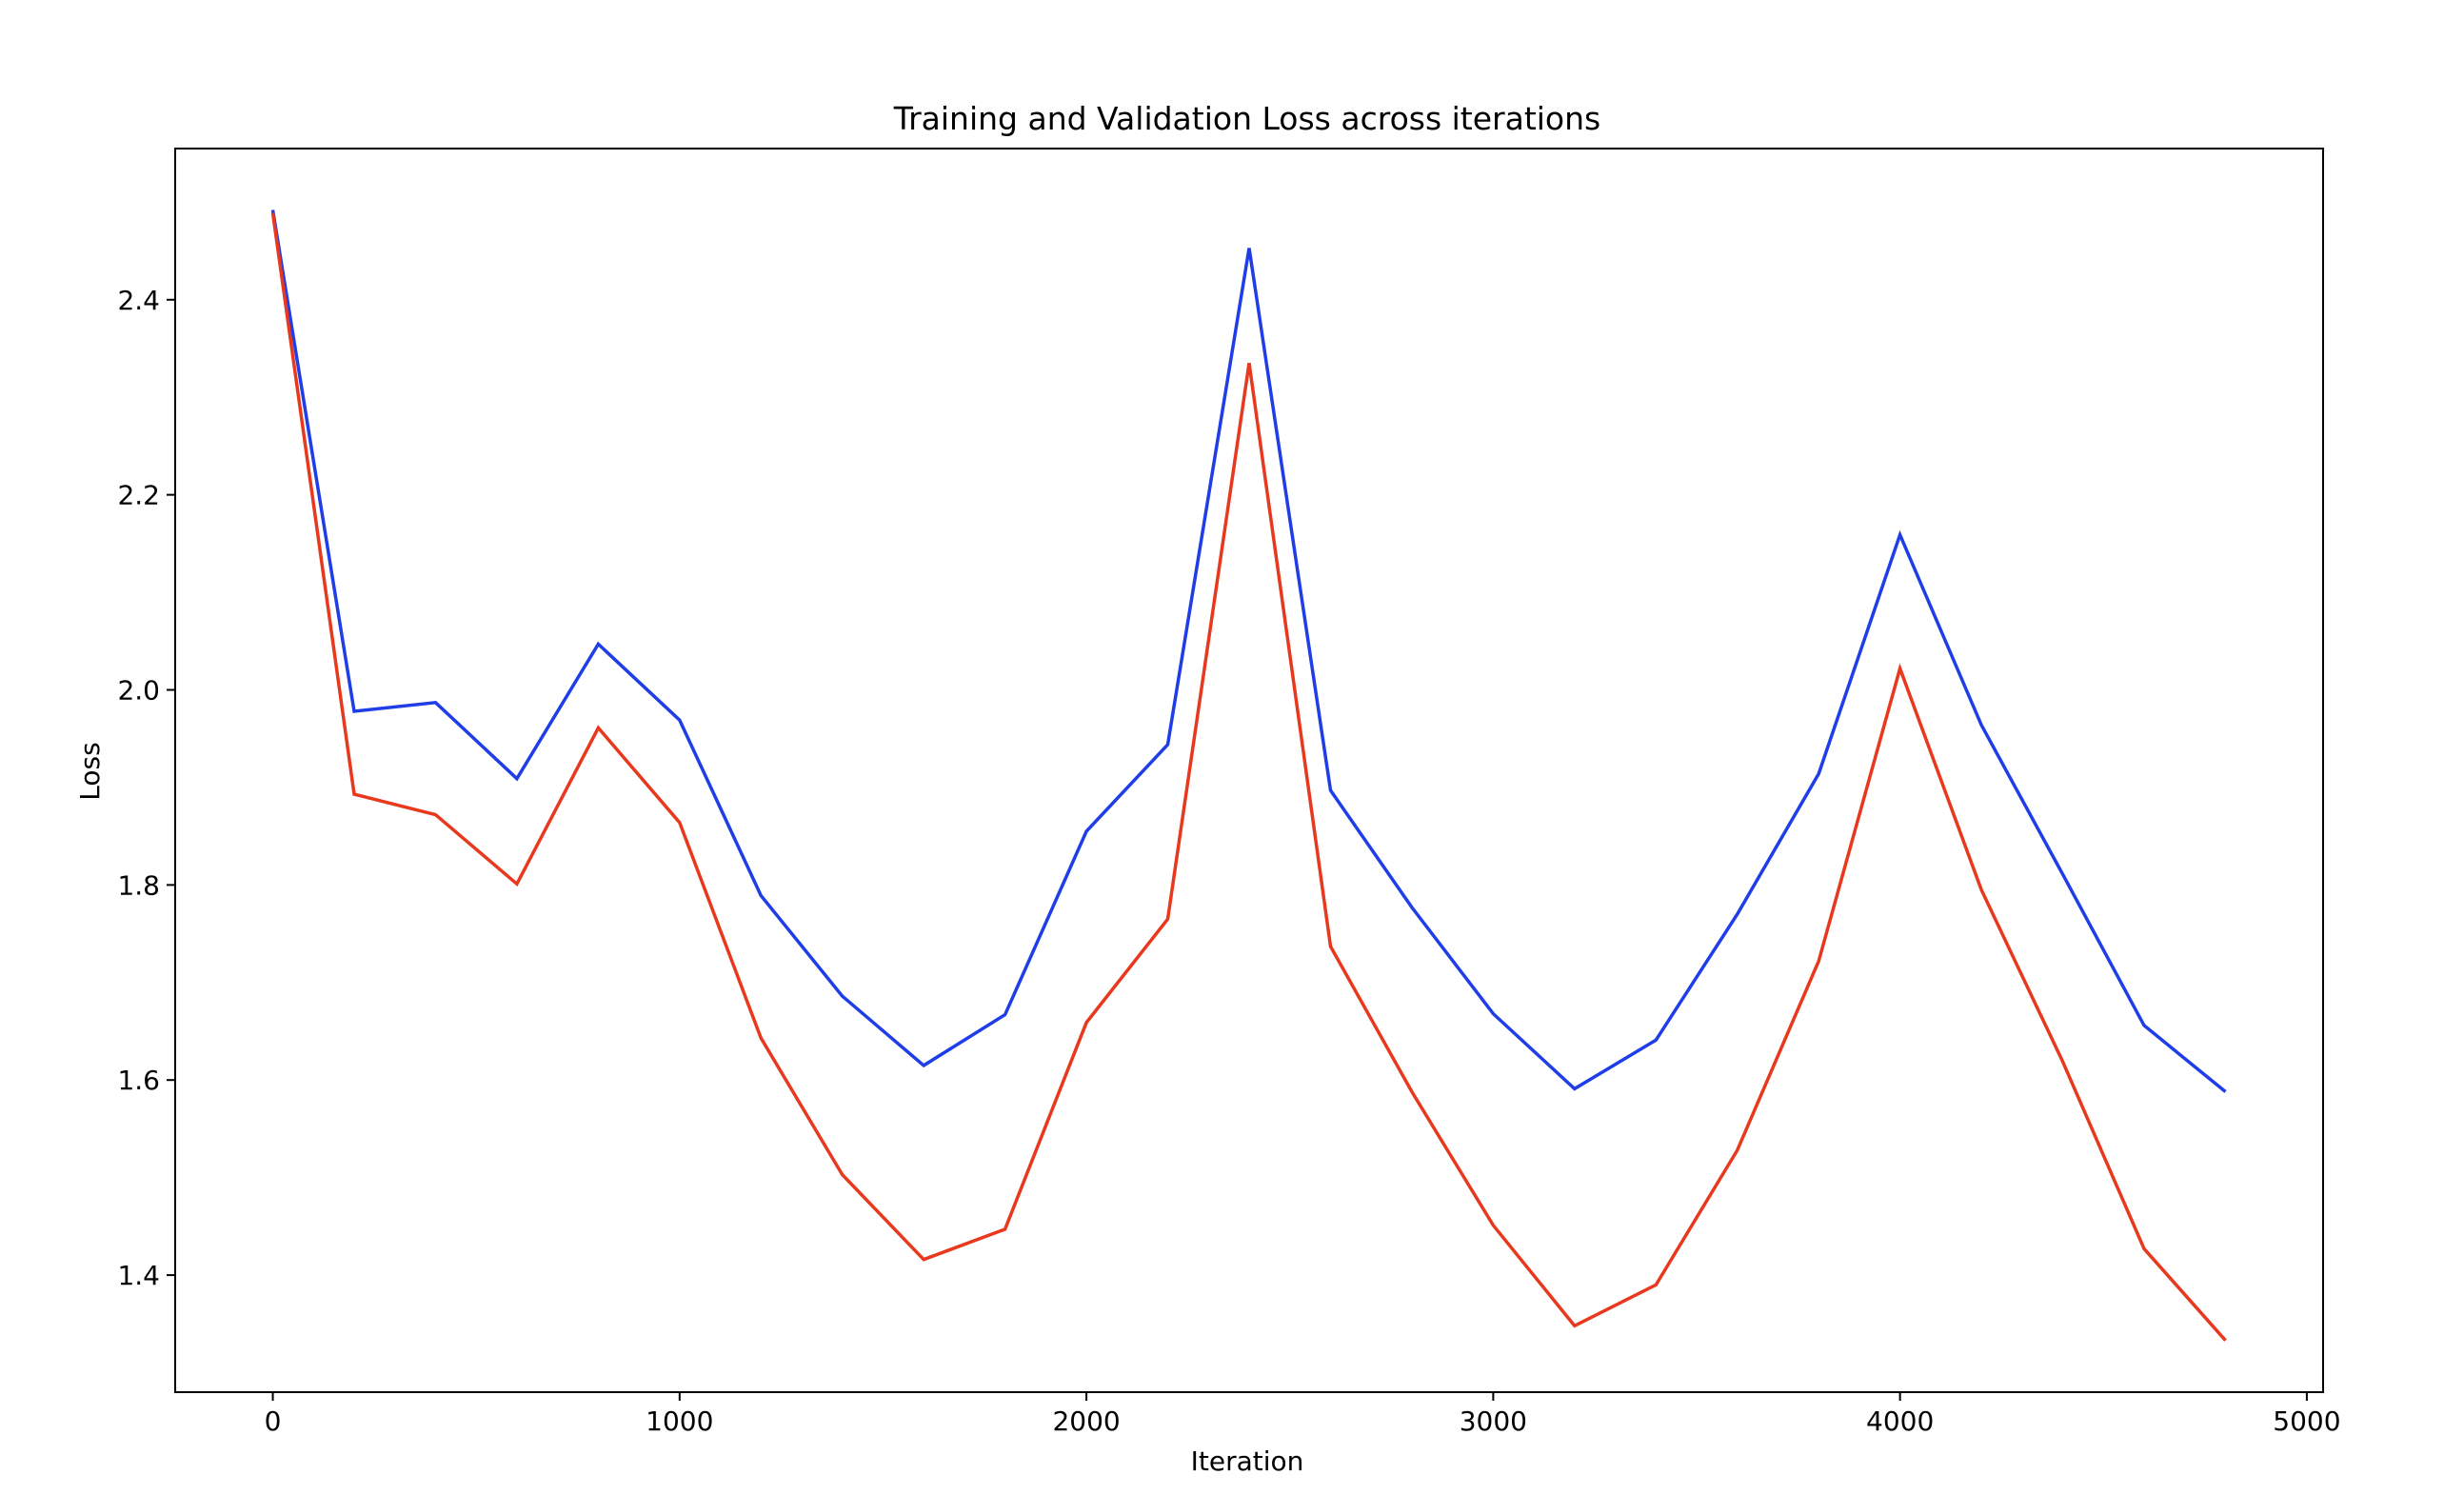 Image resolution: width=2464 pixels, height=1495 pixels. I want to click on y-axis-label: Loss, so click(90, 771).